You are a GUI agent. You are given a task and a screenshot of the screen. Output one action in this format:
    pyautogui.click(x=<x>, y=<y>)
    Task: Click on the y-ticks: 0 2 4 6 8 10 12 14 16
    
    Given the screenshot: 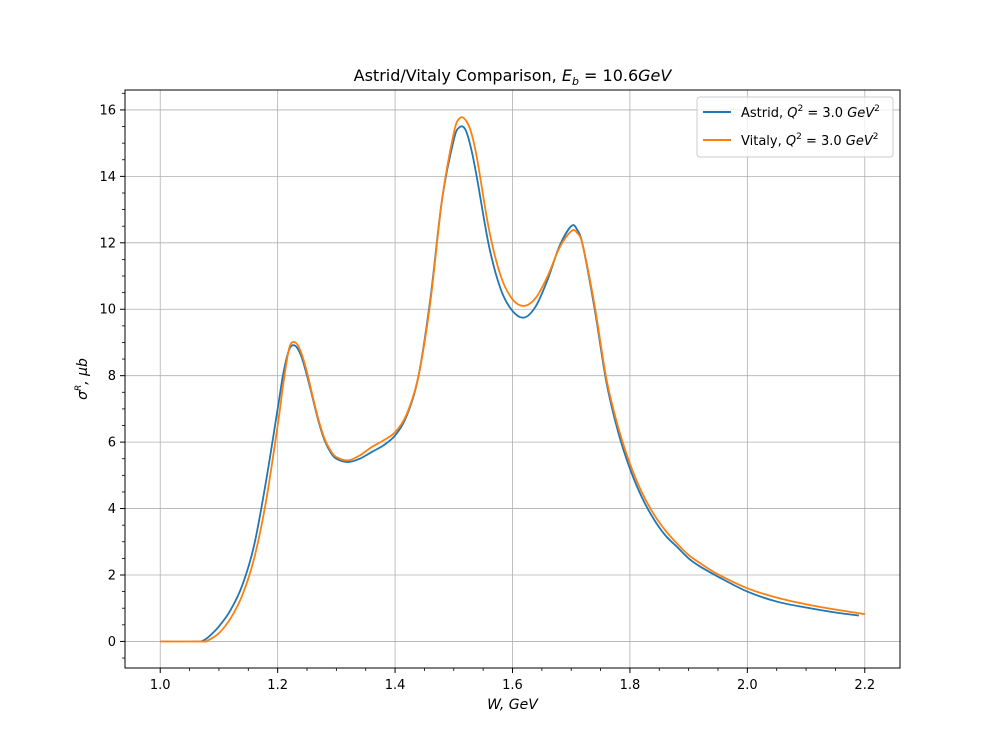 What is the action you would take?
    pyautogui.click(x=112, y=375)
    